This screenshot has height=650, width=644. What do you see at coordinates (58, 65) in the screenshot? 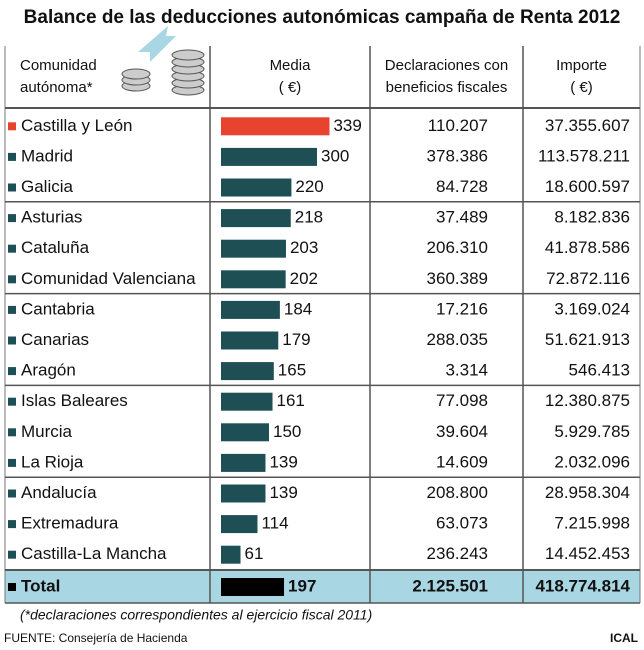
I see `column-header: Comunidad` at bounding box center [58, 65].